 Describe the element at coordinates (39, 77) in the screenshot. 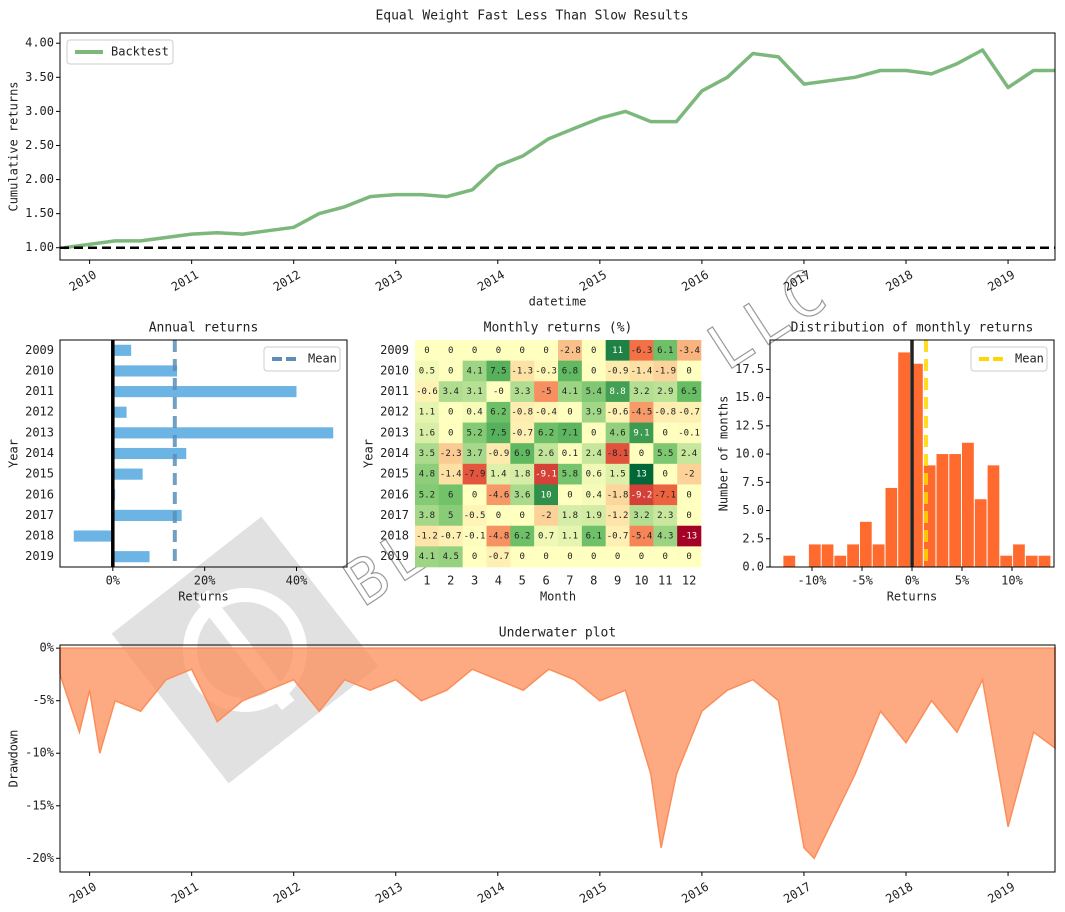

I see `y-tick-label: 3.50` at that location.